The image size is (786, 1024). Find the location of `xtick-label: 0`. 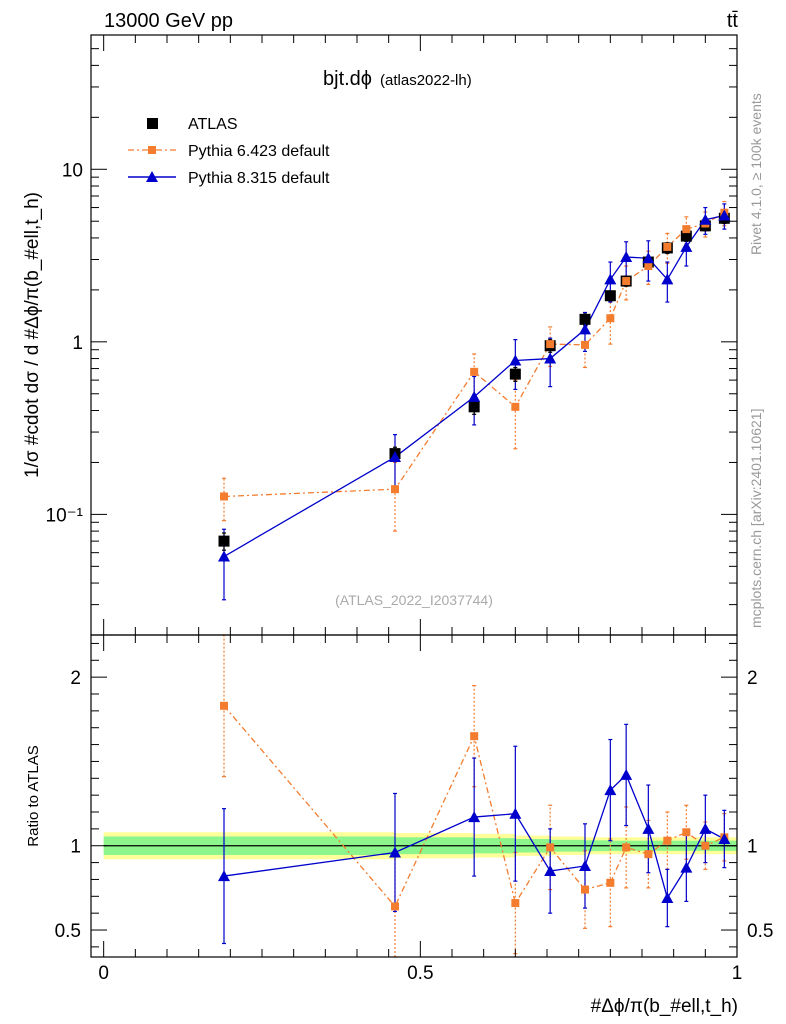

xtick-label: 0 is located at coordinates (103, 973).